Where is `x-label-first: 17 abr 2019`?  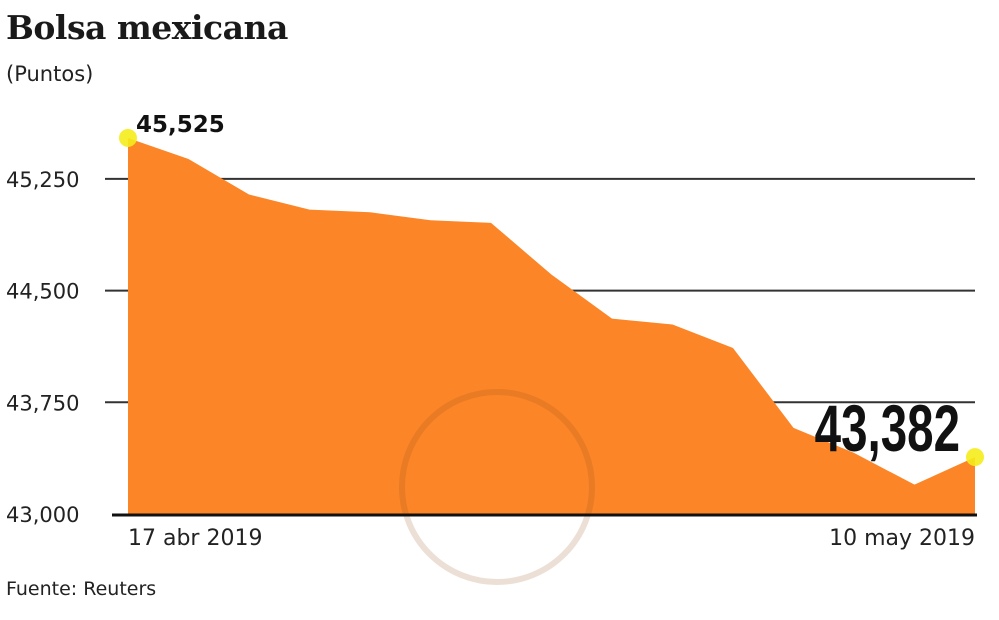
x-label-first: 17 abr 2019 is located at coordinates (195, 538).